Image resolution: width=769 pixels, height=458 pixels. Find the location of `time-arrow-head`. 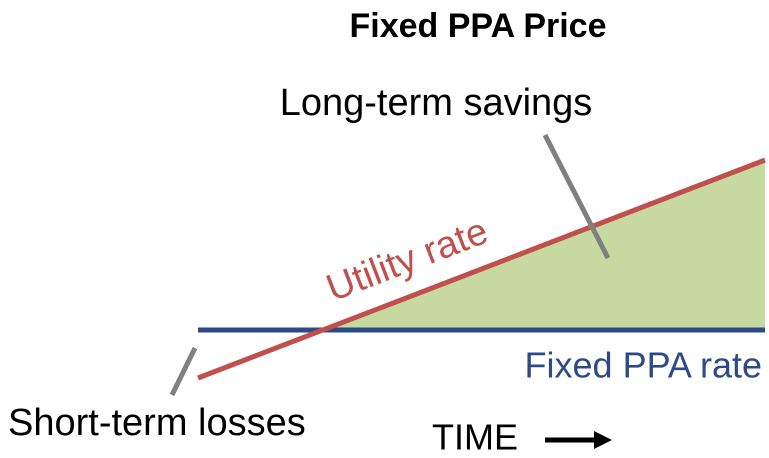

time-arrow-head is located at coordinates (603, 440).